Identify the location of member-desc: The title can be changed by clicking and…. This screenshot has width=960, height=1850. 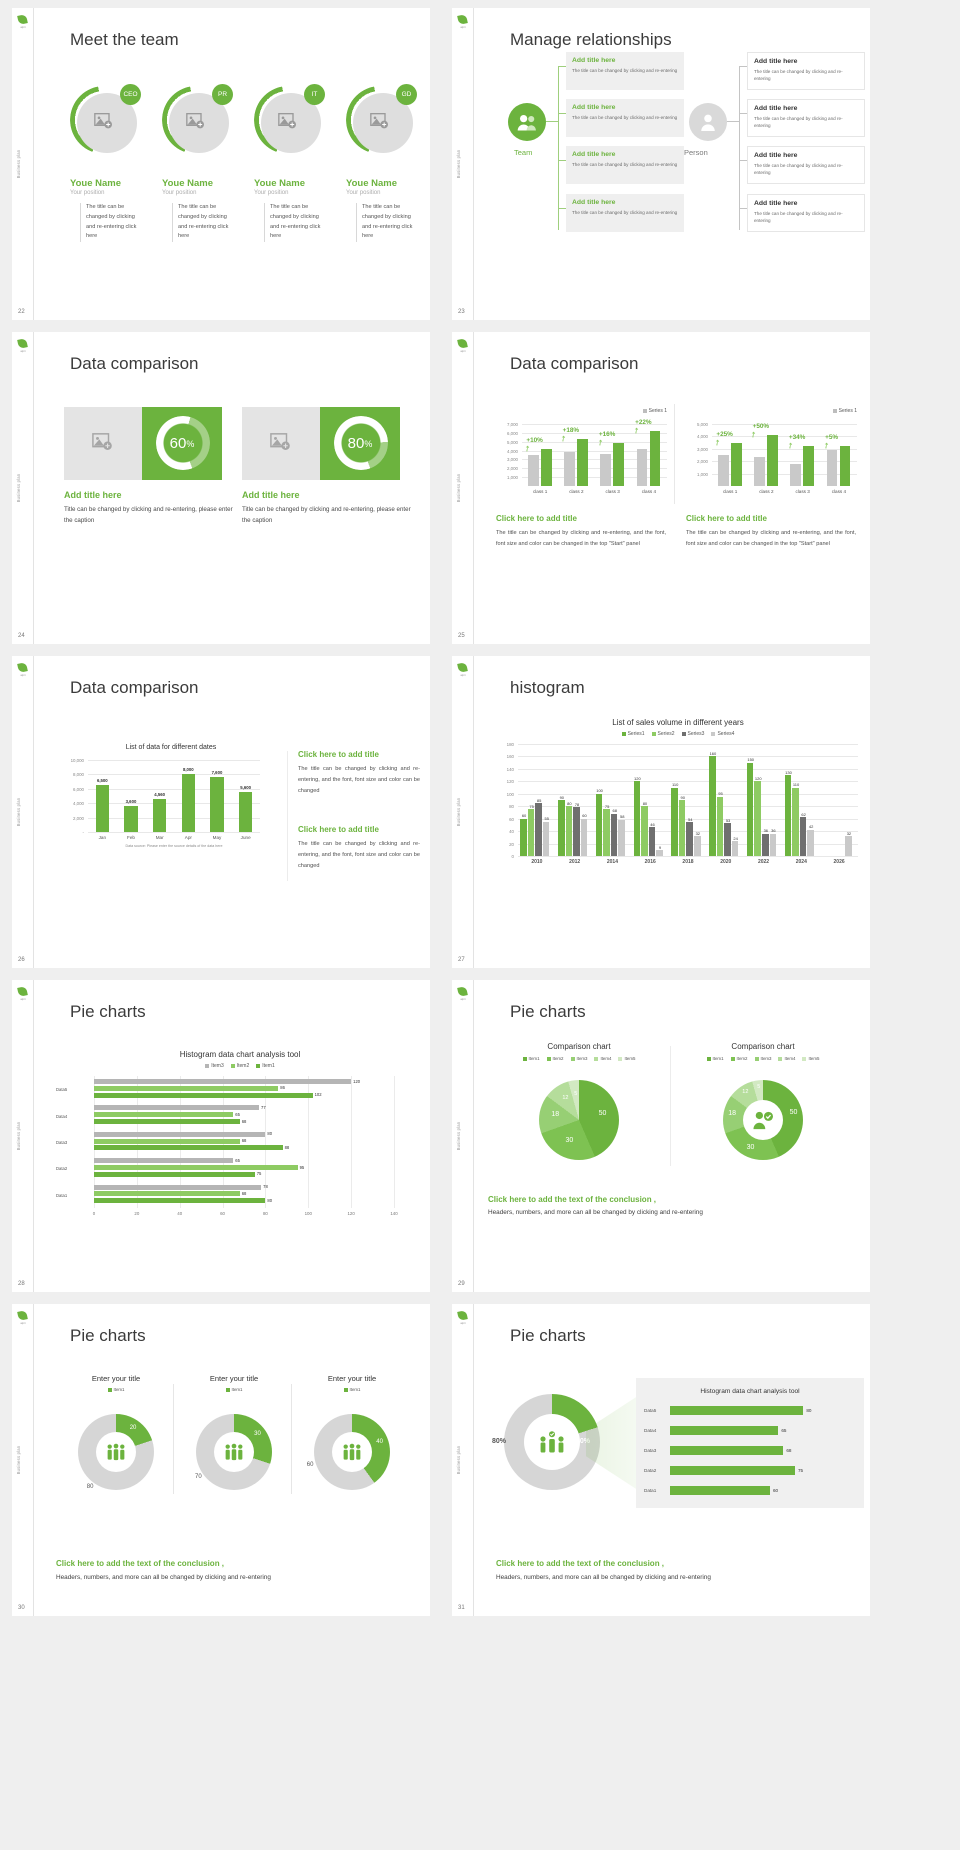
(387, 223).